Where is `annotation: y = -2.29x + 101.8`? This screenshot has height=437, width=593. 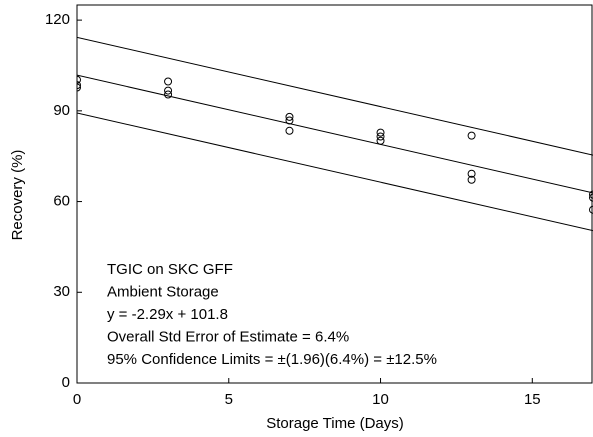 annotation: y = -2.29x + 101.8 is located at coordinates (167, 314).